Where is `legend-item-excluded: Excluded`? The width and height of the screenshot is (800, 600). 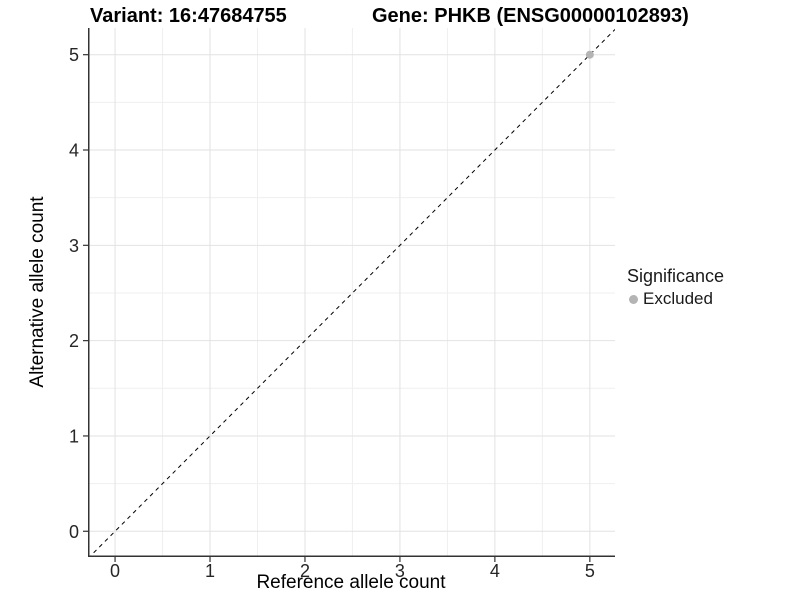
legend-item-excluded: Excluded is located at coordinates (675, 299).